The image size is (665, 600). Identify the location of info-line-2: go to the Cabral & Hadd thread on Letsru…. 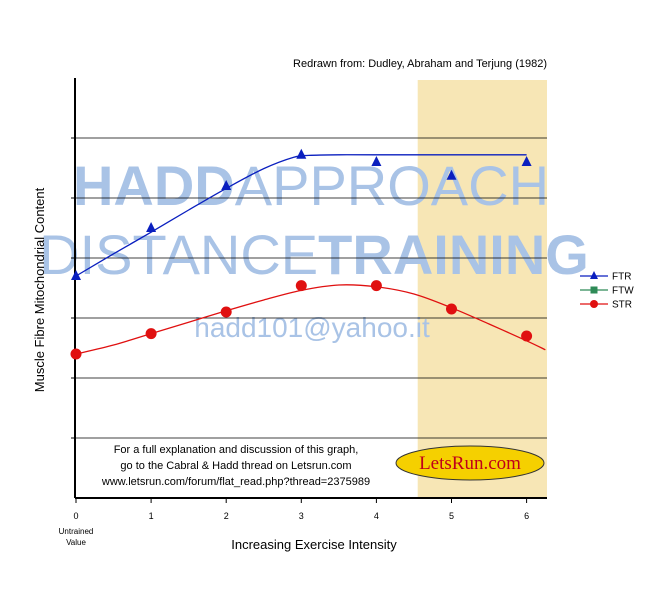
(235, 466).